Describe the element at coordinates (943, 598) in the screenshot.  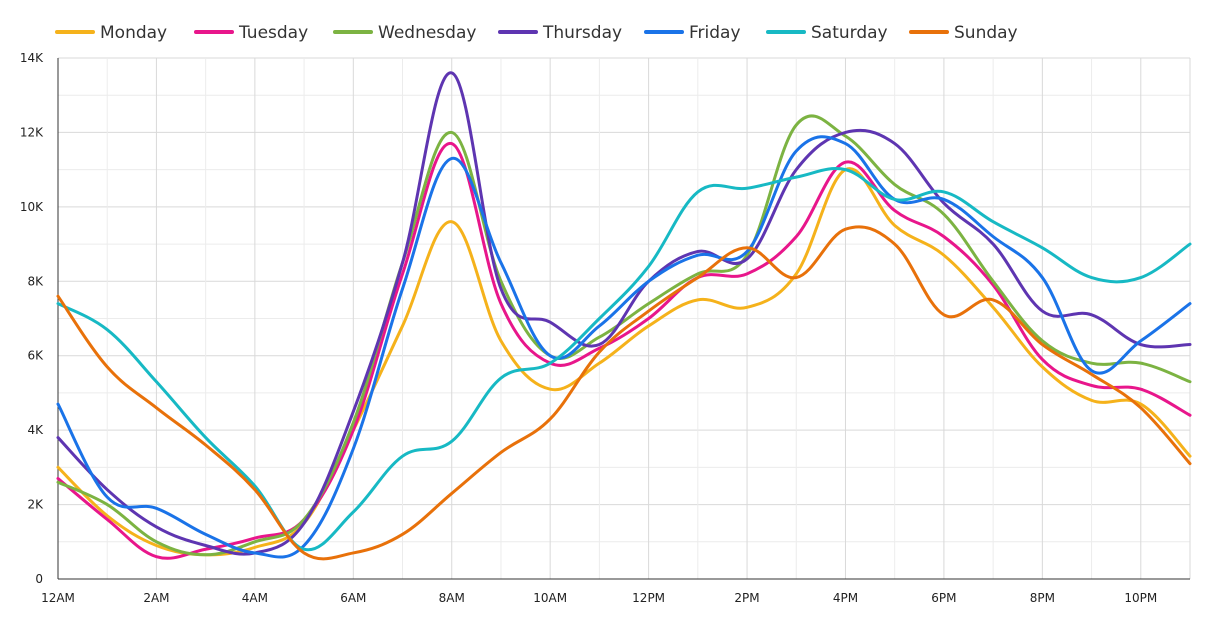
I see `x-tick-label: 6PM` at that location.